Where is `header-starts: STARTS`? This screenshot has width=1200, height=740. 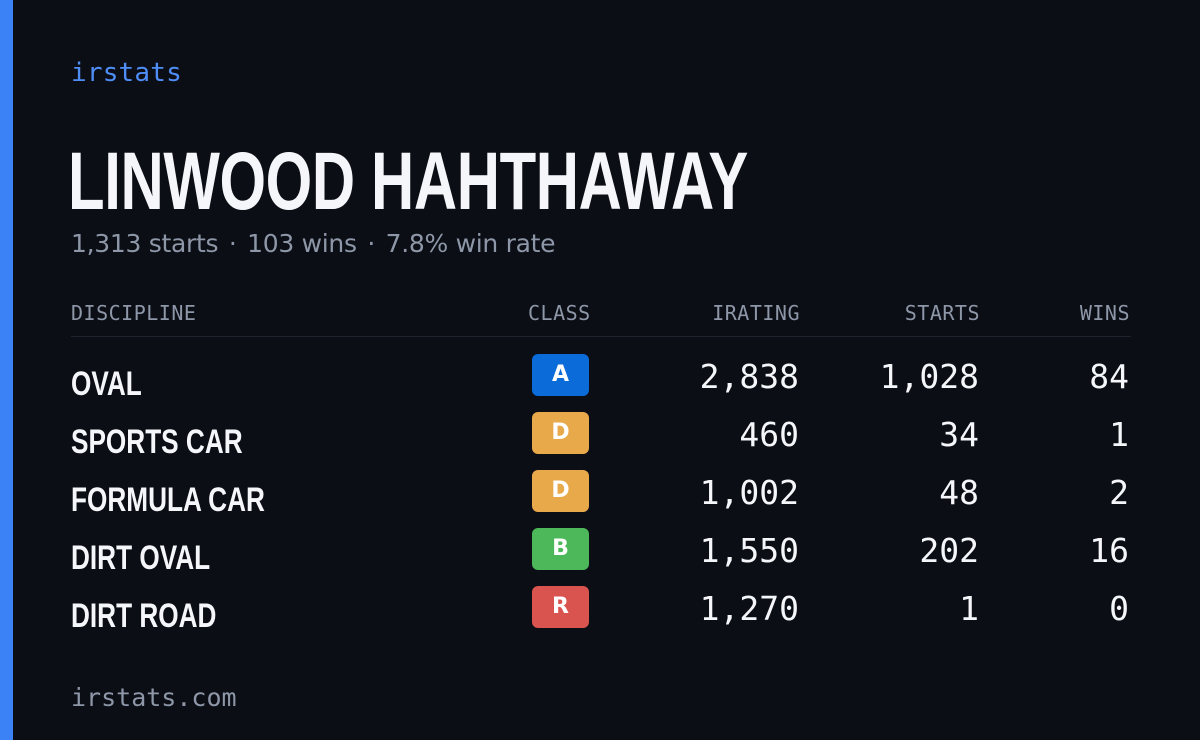
header-starts: STARTS is located at coordinates (942, 313).